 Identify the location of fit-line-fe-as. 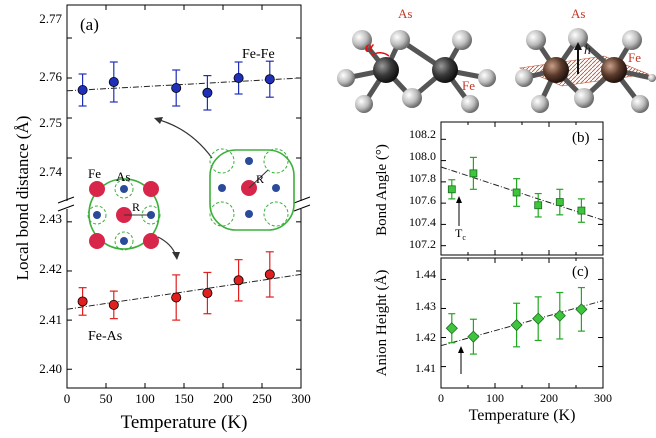
(184, 291).